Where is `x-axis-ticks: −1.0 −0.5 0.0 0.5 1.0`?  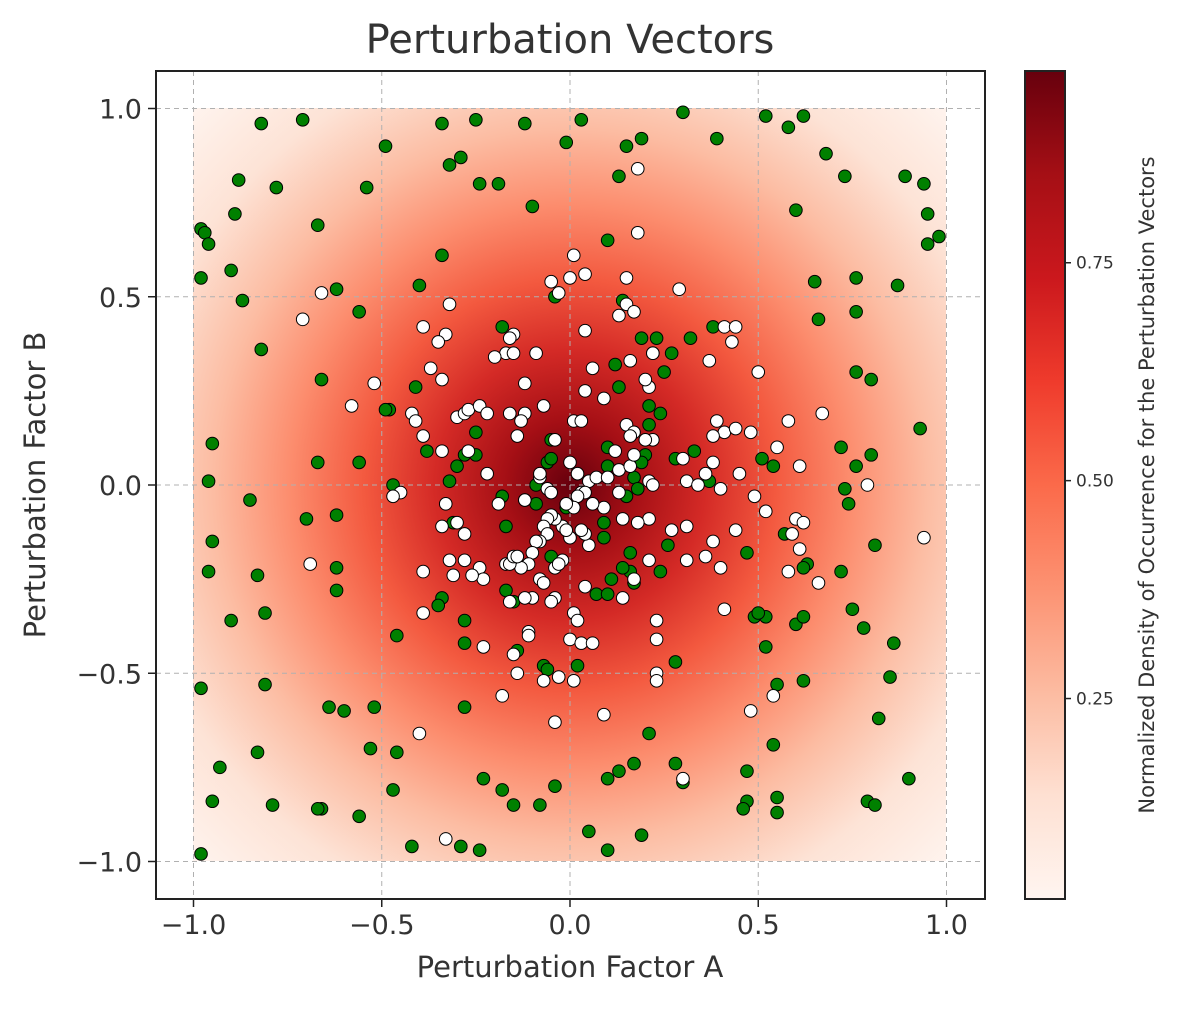 x-axis-ticks: −1.0 −0.5 0.0 0.5 1.0 is located at coordinates (564, 920).